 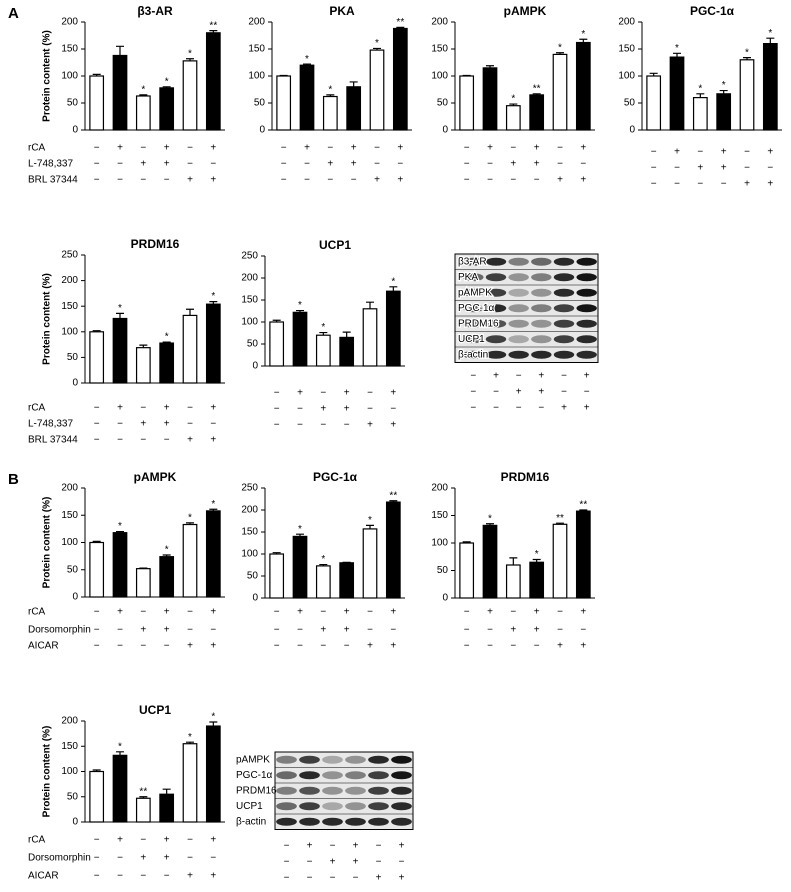 What do you see at coordinates (47, 76) in the screenshot?
I see `y-axis-label: Protein content (%)` at bounding box center [47, 76].